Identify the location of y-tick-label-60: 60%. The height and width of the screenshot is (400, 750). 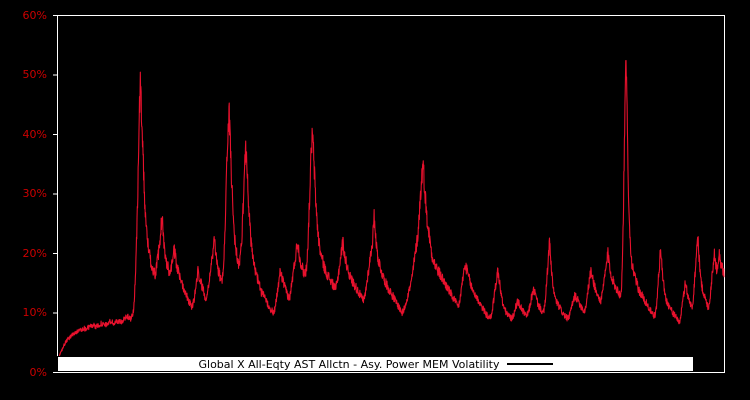
(34, 15).